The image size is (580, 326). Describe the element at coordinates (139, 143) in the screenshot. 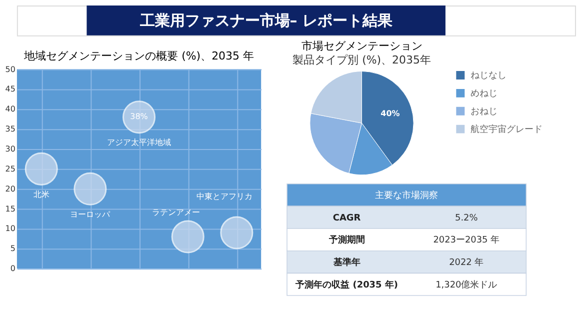

I see `series-label: アジア太平洋地域` at that location.